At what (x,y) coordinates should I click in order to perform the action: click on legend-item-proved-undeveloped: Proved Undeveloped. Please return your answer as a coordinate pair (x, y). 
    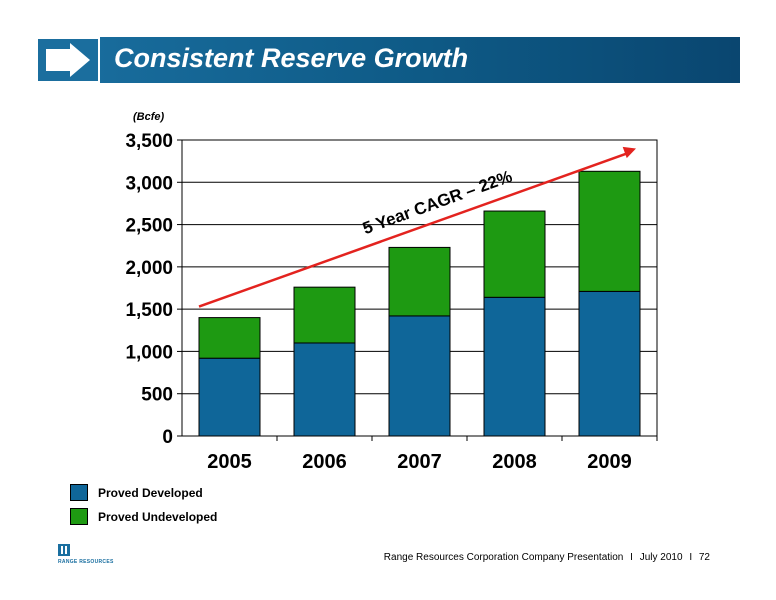
    Looking at the image, I should click on (143, 516).